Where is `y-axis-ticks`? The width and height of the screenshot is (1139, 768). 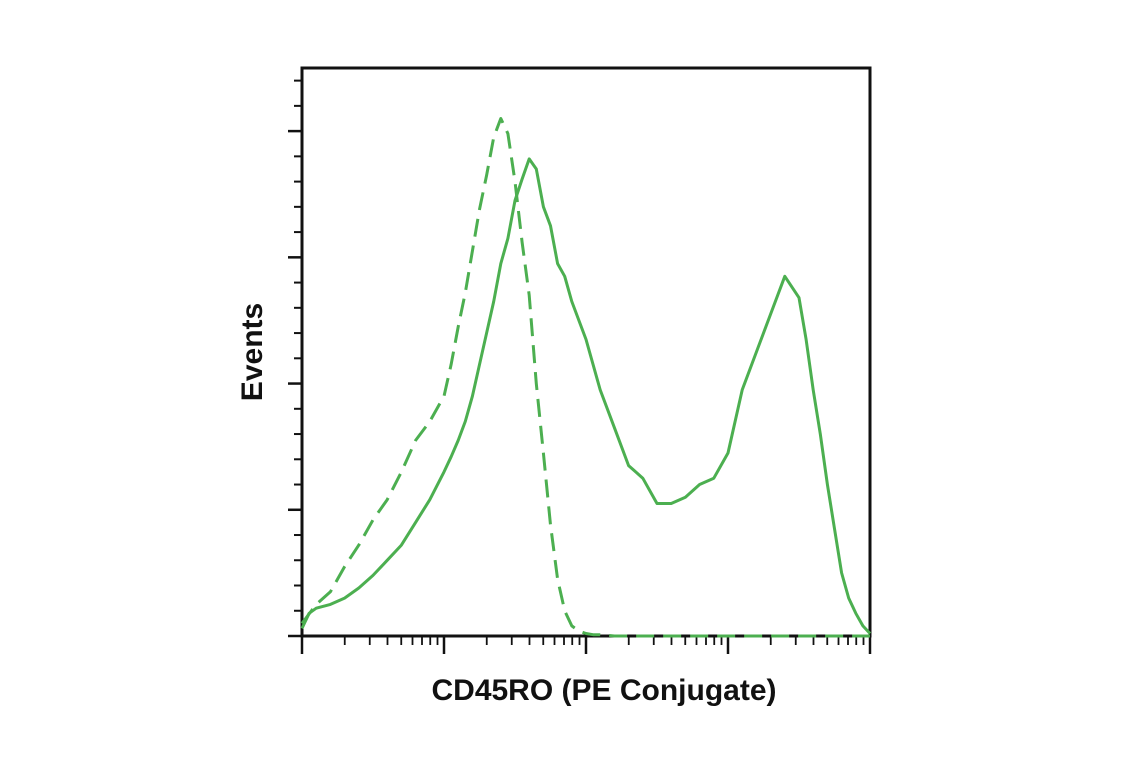
y-axis-ticks is located at coordinates (295, 358).